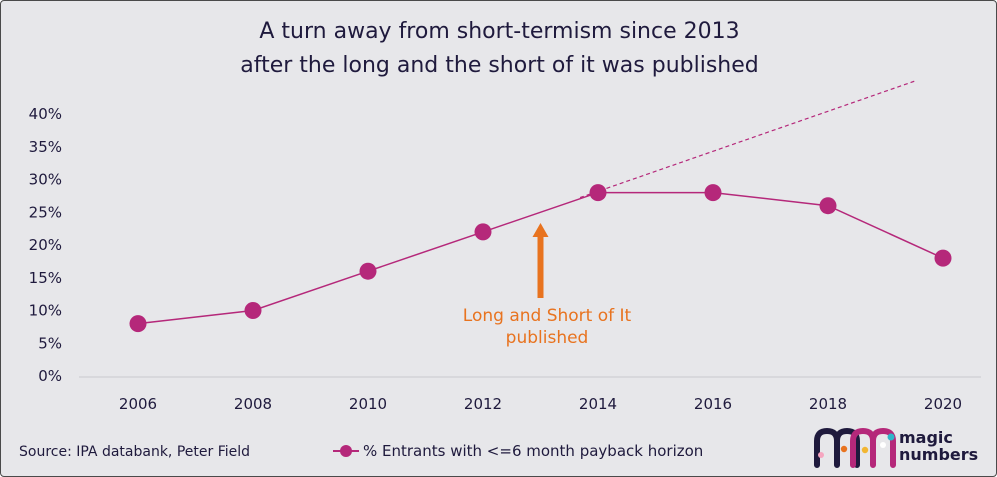  I want to click on y-tick-label: 35%, so click(45, 147).